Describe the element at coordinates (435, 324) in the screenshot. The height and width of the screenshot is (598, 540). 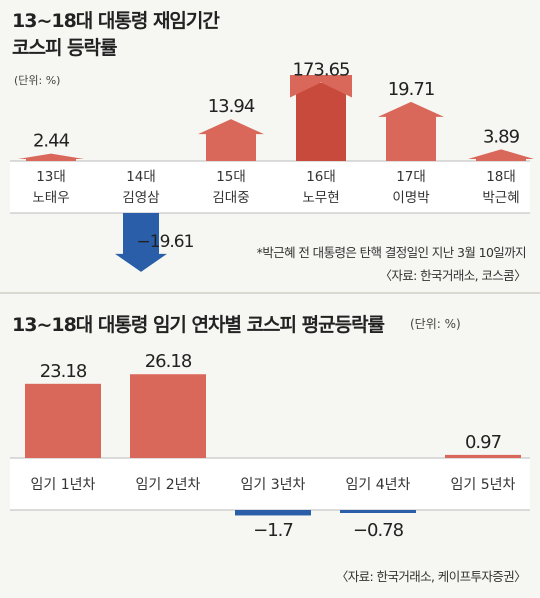
I see `chart2-unit: (단위: %)` at that location.